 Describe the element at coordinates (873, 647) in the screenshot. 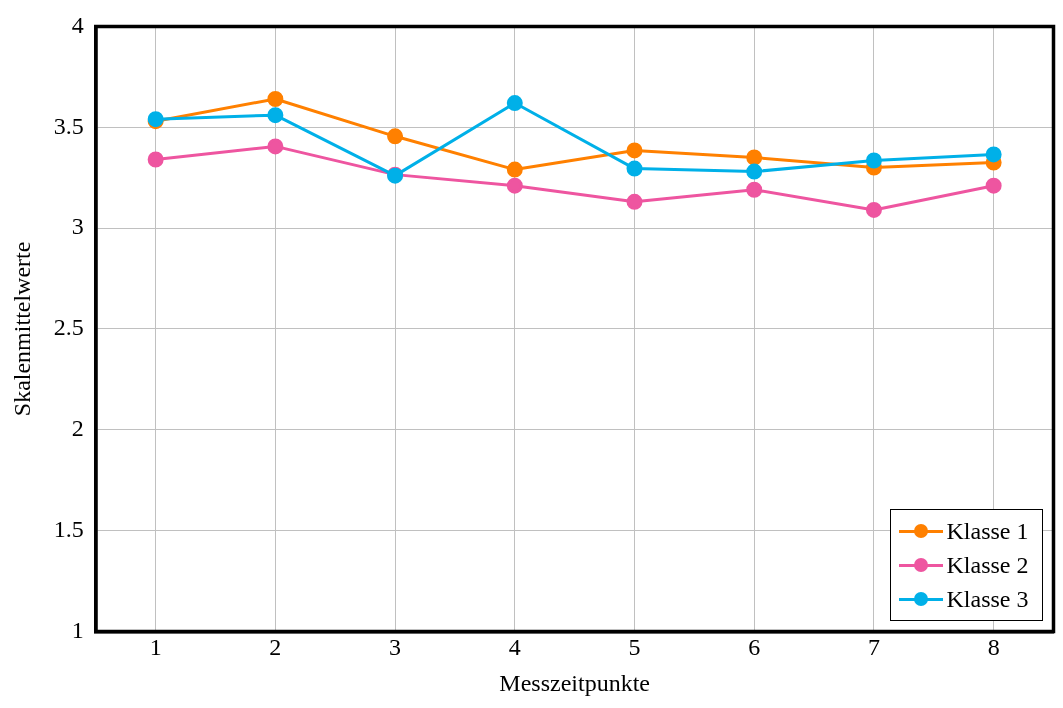

I see `x-tick-label: 7` at that location.